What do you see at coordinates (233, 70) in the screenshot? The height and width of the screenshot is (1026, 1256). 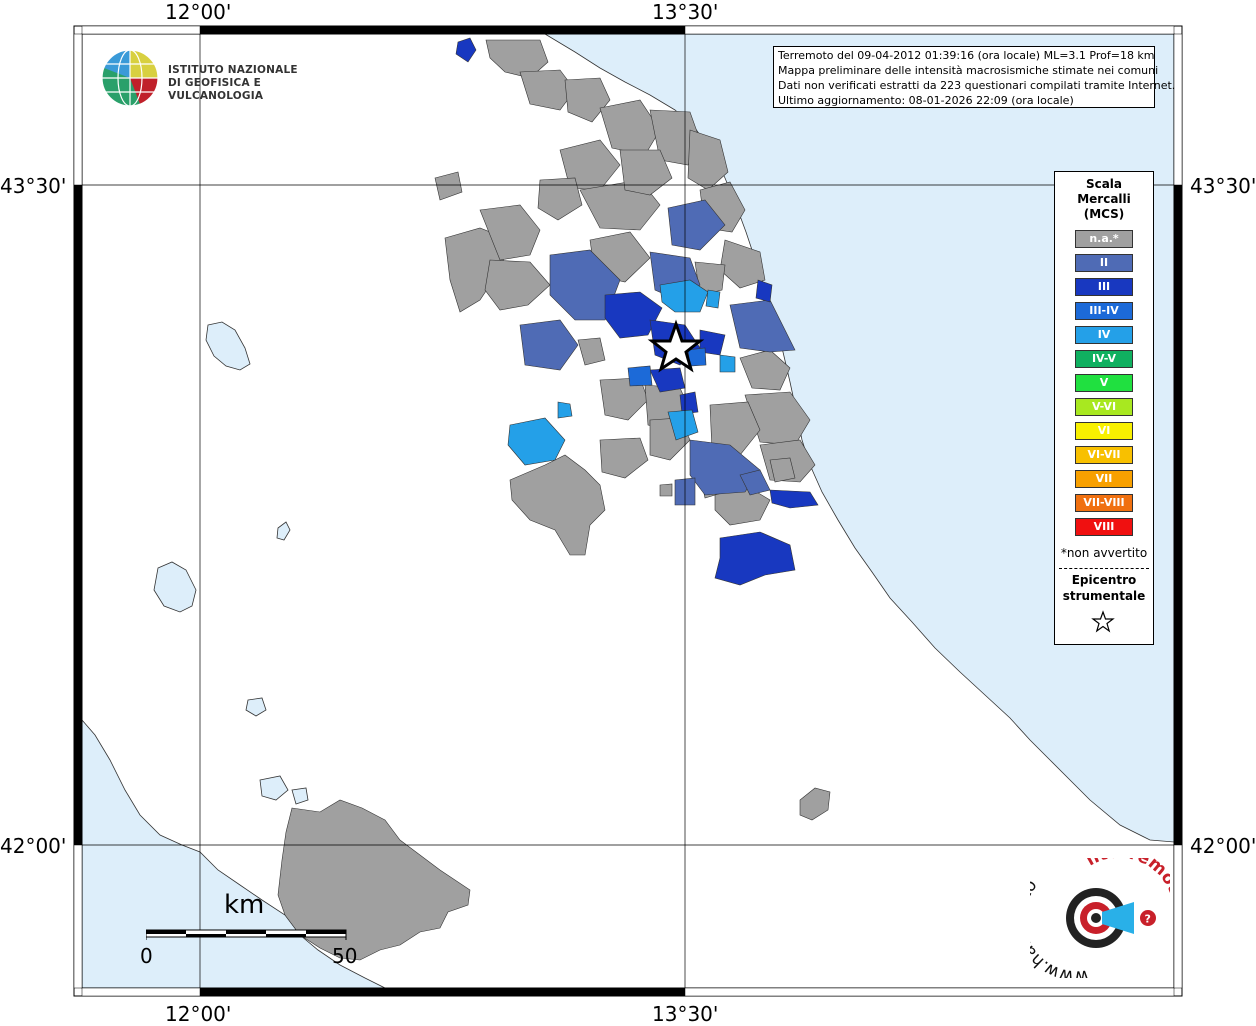 I see `ingv-line-1: ISTITUTO NAZIONALE` at bounding box center [233, 70].